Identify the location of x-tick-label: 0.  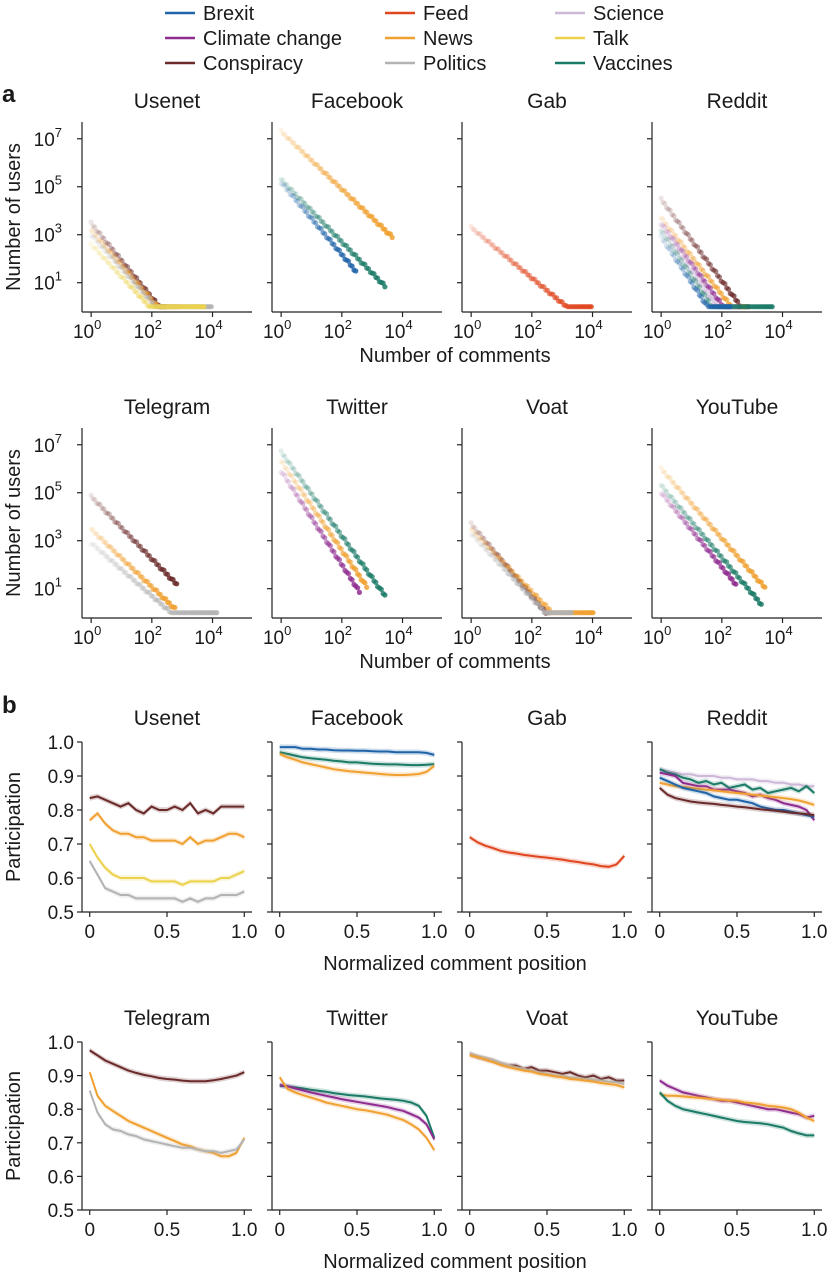
(469, 1230).